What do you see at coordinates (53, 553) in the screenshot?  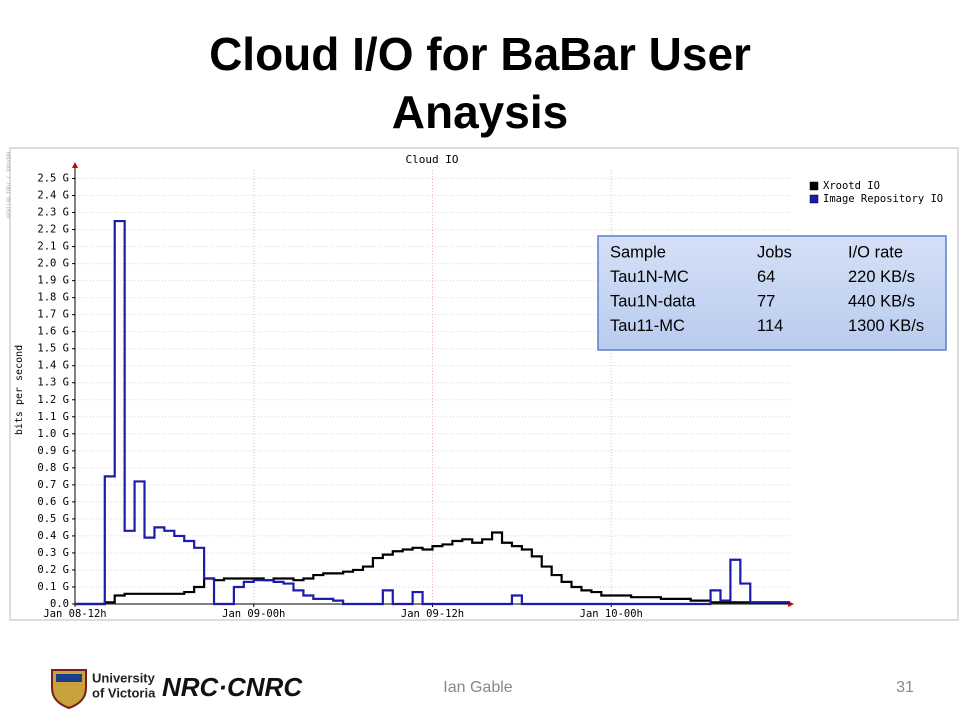 I see `y-tick-label: 0.3 G` at bounding box center [53, 553].